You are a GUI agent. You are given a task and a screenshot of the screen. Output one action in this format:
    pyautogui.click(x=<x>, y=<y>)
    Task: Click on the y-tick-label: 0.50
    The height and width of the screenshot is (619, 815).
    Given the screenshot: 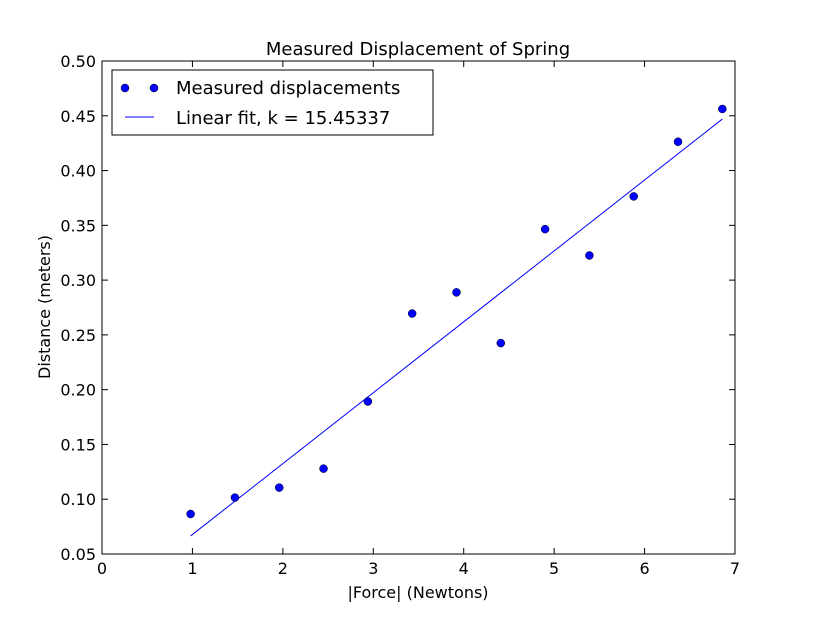 What is the action you would take?
    pyautogui.click(x=78, y=61)
    